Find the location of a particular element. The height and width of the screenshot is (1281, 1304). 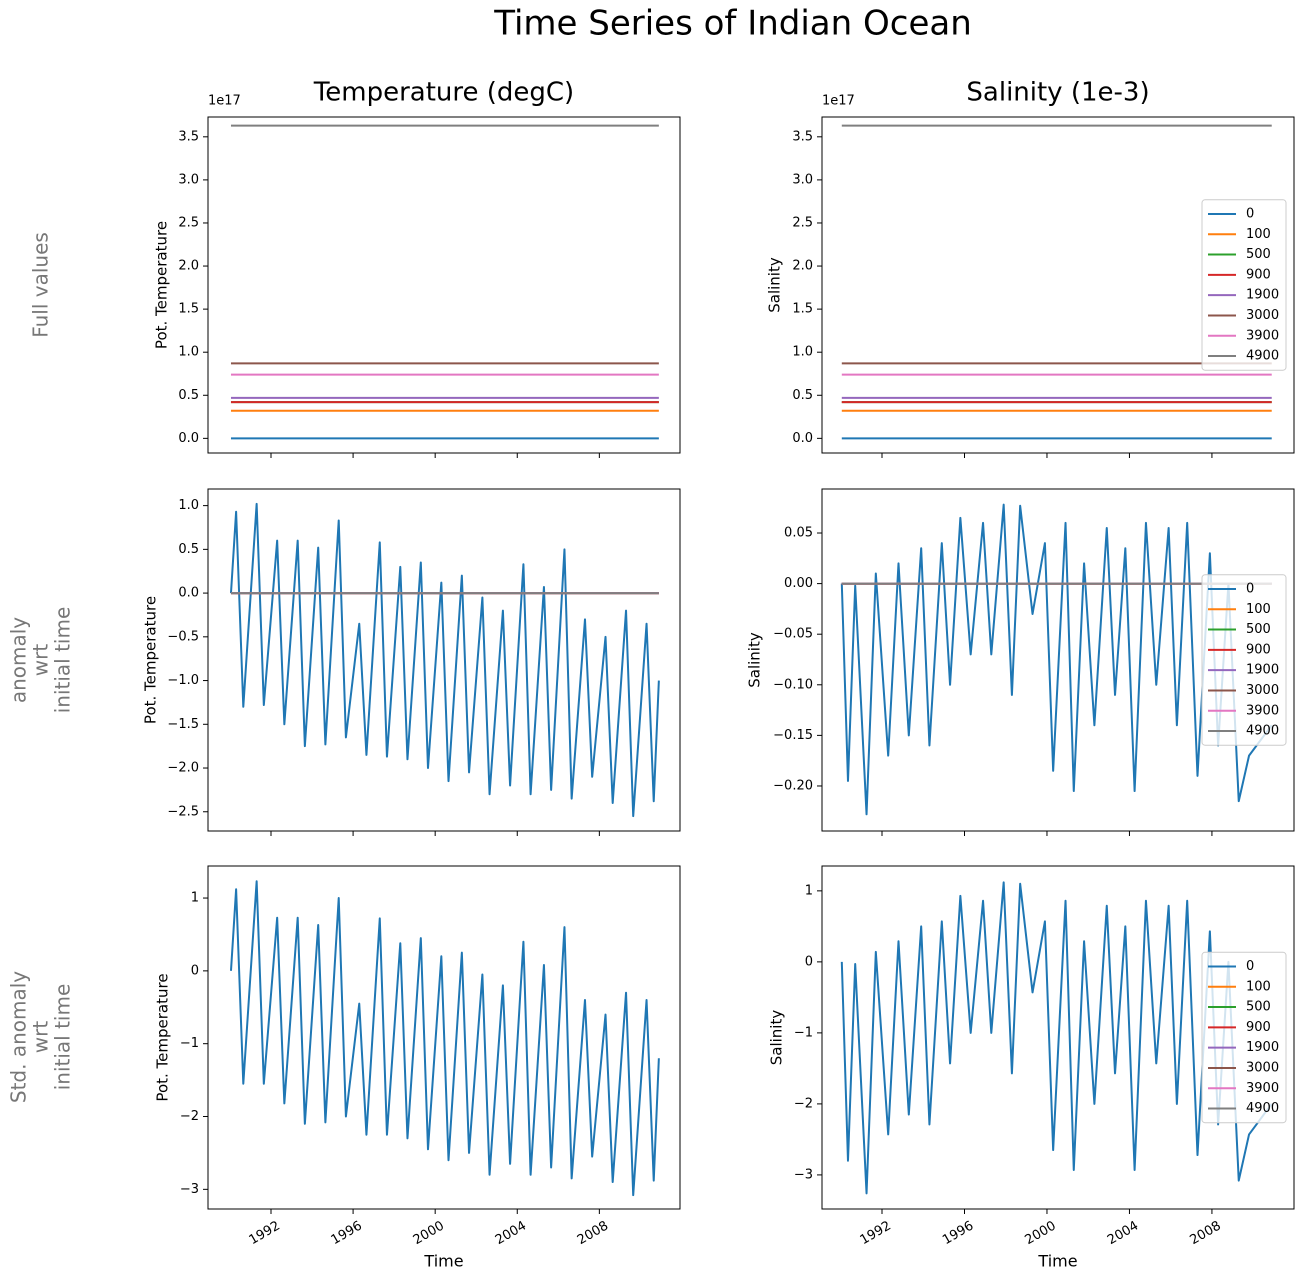

row-label: Std. anomaly is located at coordinates (19, 1037).